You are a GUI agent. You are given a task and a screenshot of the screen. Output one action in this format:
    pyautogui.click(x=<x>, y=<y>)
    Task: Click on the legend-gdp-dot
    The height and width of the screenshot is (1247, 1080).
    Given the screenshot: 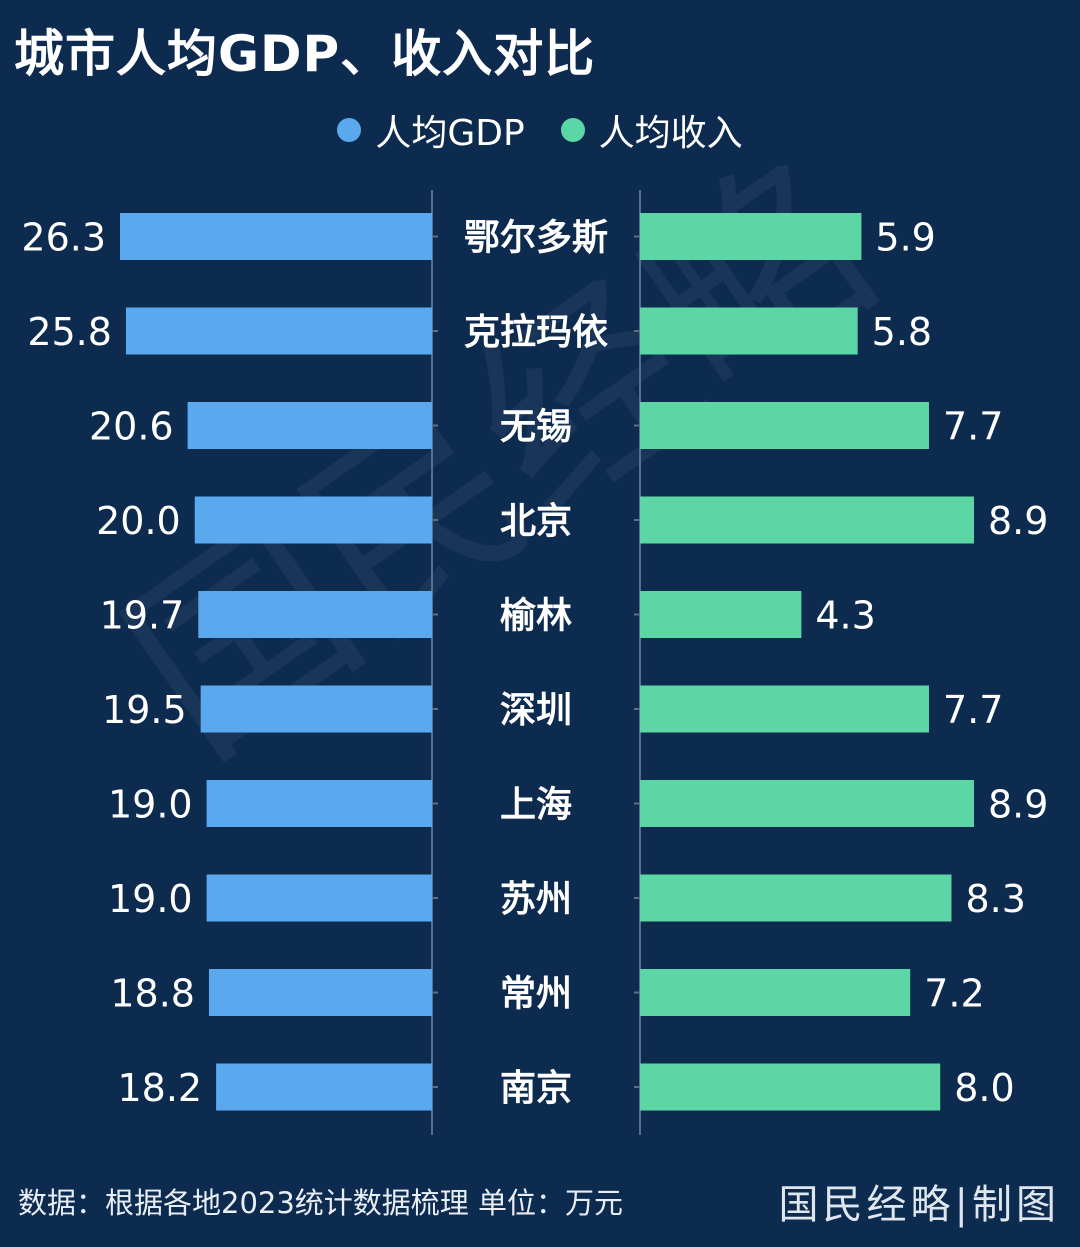 What is the action you would take?
    pyautogui.click(x=349, y=130)
    